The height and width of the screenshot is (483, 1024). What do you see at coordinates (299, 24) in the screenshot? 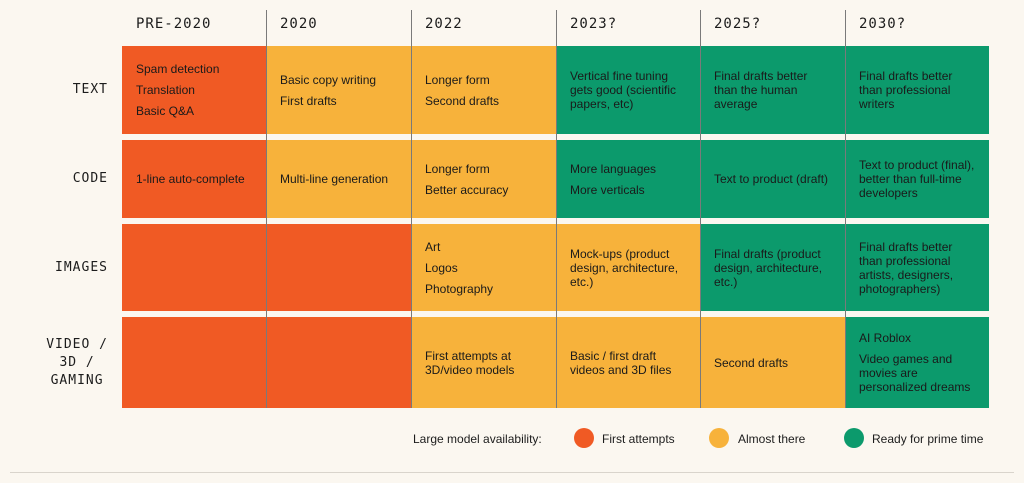
I see `column-header-2020: 2020` at bounding box center [299, 24].